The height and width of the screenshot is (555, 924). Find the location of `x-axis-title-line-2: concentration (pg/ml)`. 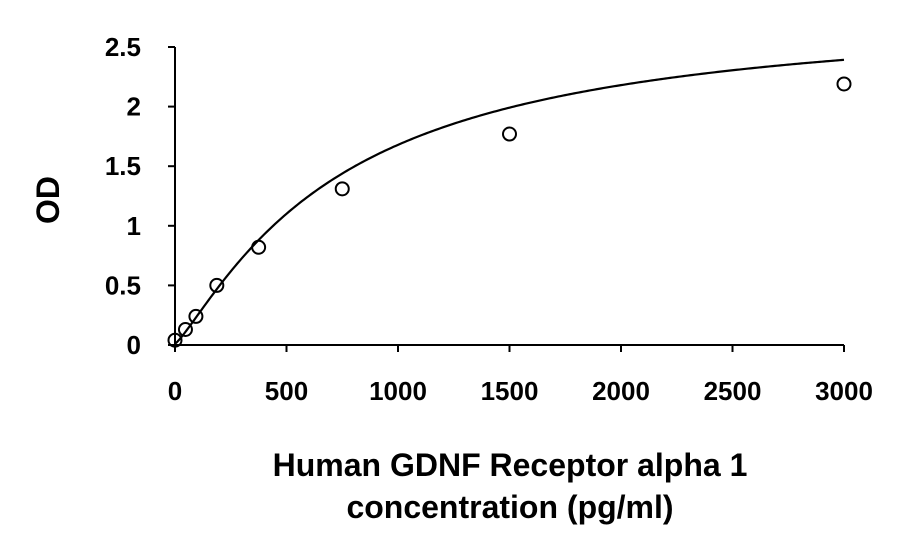

x-axis-title-line-2: concentration (pg/ml) is located at coordinates (509, 507).